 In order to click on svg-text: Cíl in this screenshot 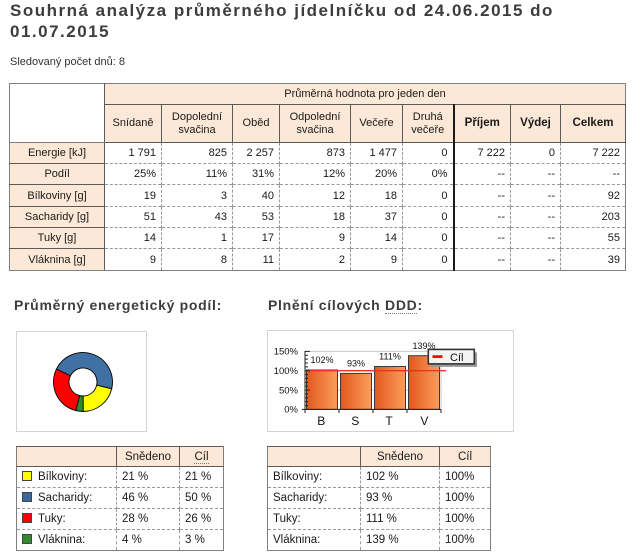, I will do `click(456, 358)`.